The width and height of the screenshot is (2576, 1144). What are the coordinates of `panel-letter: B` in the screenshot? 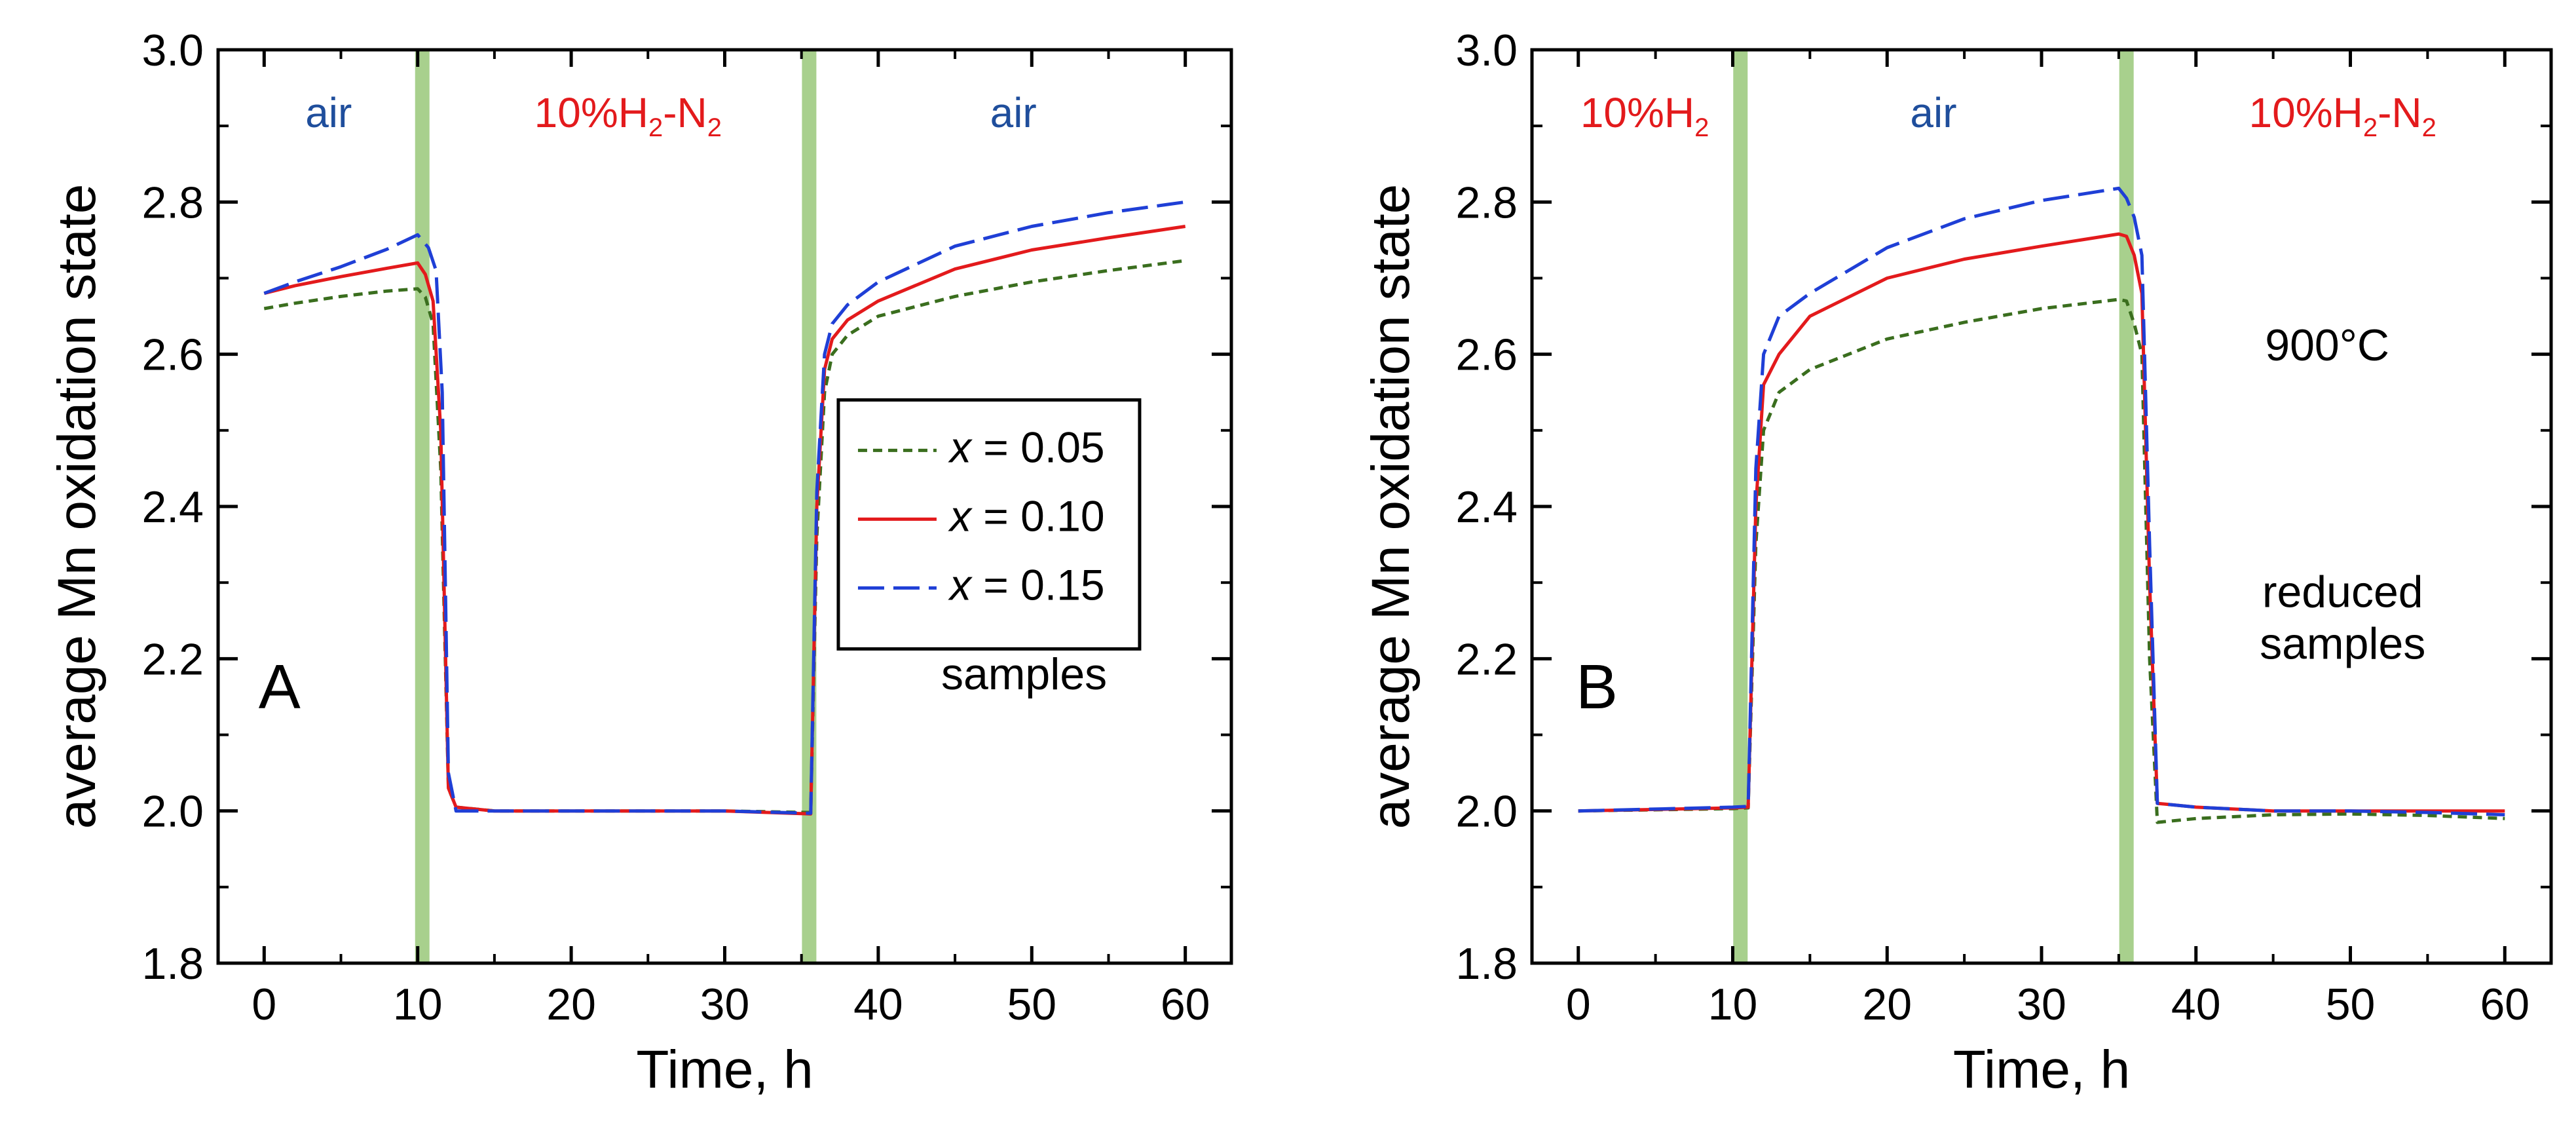 It's located at (1597, 687).